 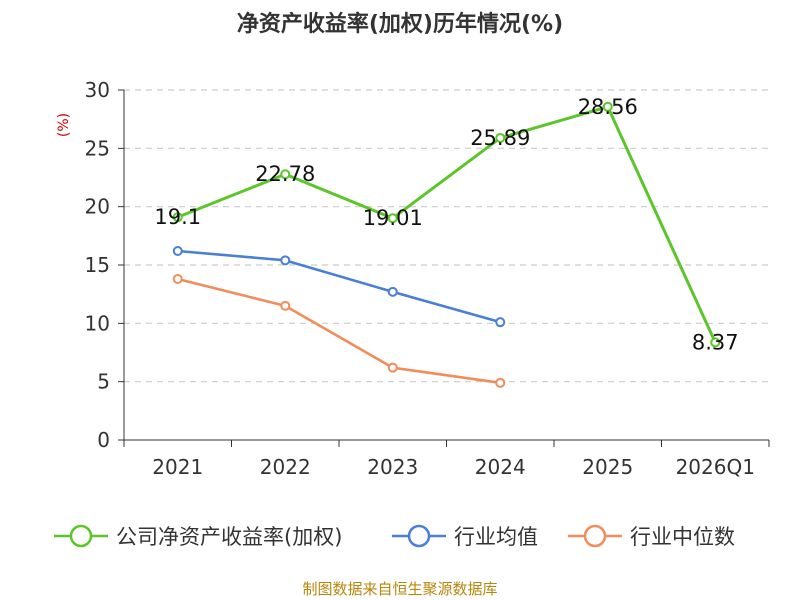 I want to click on point-industry-average-2022, so click(x=285, y=260).